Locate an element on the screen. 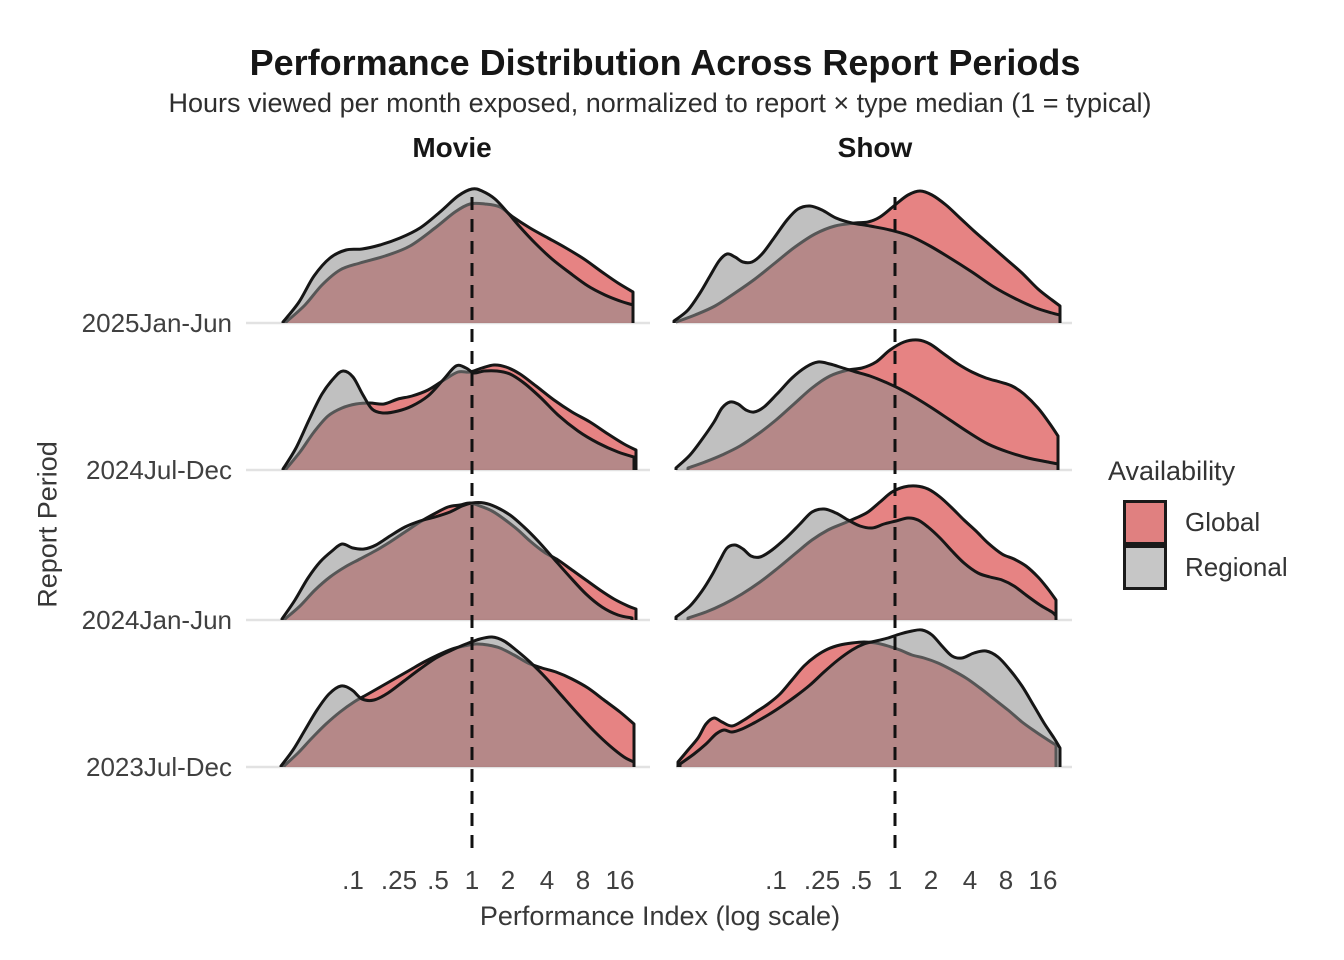  density-movie-2025Jan-Jun-regional-outline is located at coordinates (458, 255).